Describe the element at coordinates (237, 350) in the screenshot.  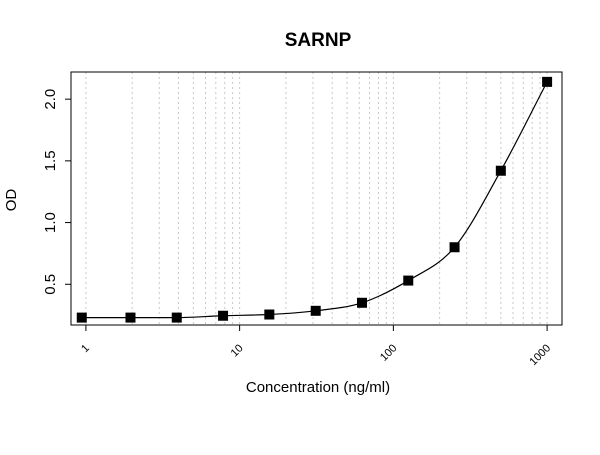
I see `x-tick-label: 10` at that location.